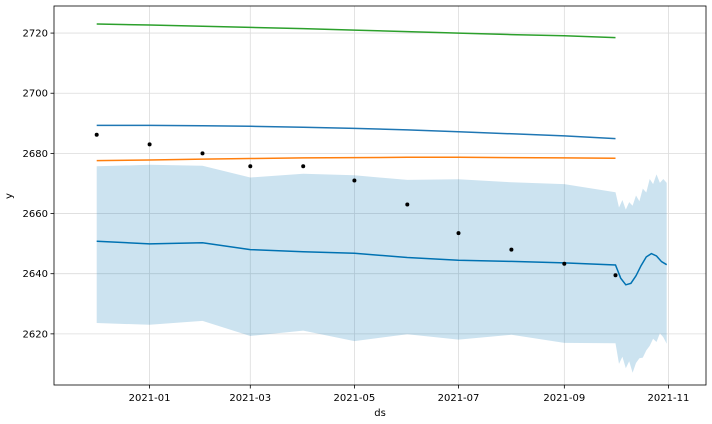 This screenshot has height=424, width=712. I want to click on y-tick-label: 2720, so click(35, 34).